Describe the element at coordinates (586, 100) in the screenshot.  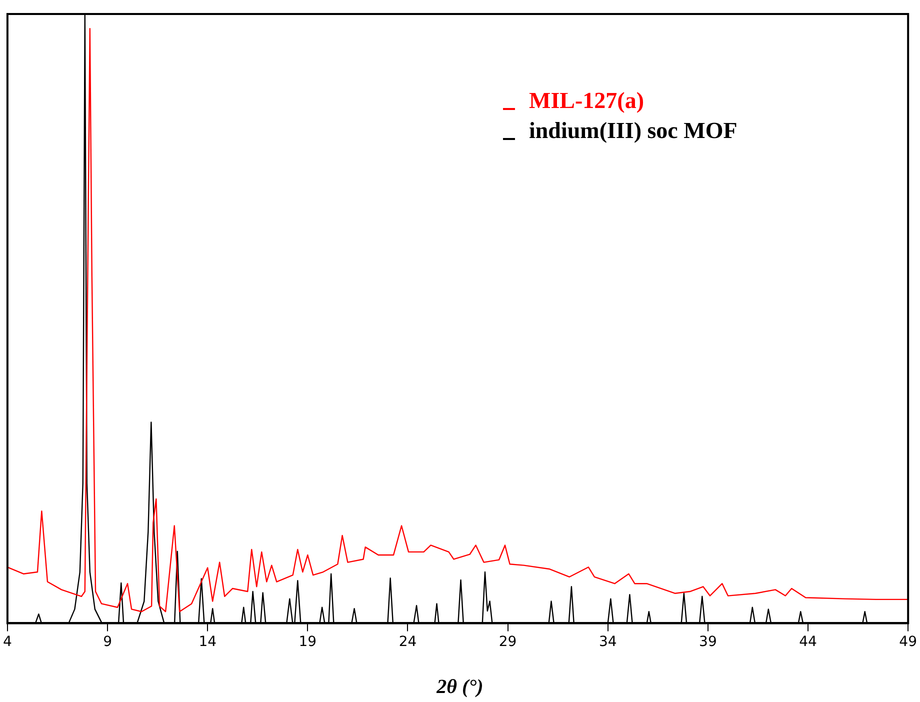
I see `legend-label: MIL-127(a)` at that location.